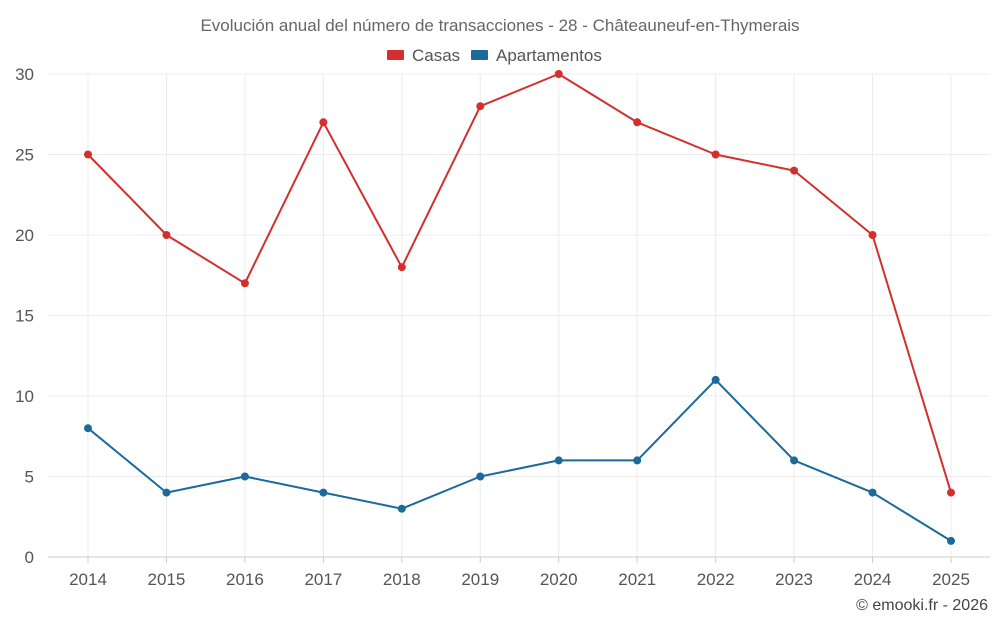 Image resolution: width=1000 pixels, height=625 pixels. Describe the element at coordinates (395, 55) in the screenshot. I see `legend-swatch-casas` at that location.